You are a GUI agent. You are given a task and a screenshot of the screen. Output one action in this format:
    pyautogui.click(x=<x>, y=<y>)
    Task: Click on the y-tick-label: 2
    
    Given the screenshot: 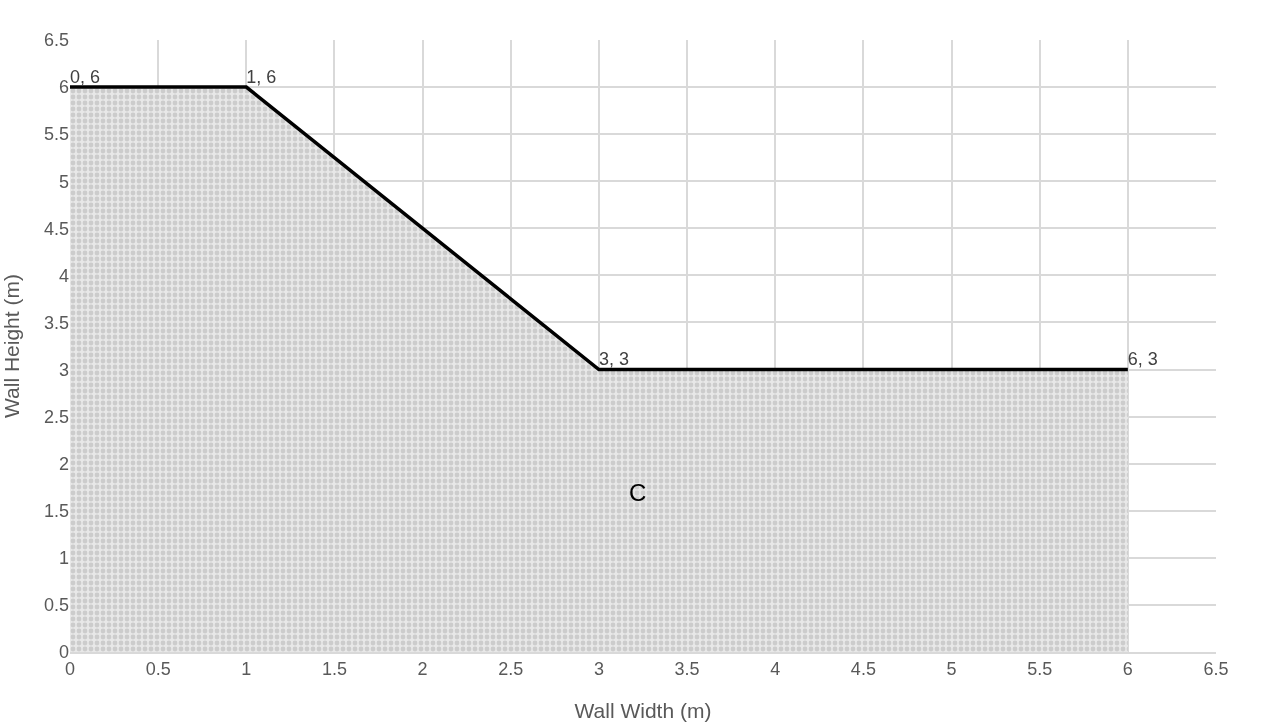 What is the action you would take?
    pyautogui.click(x=63, y=463)
    